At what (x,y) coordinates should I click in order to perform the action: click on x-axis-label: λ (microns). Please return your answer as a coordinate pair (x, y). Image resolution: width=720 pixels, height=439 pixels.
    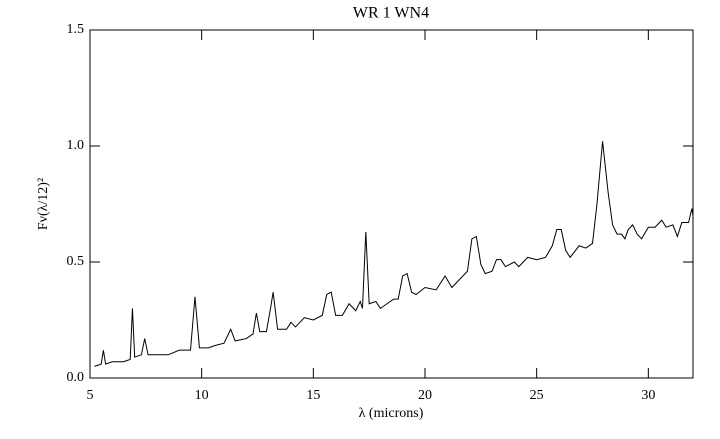
    Looking at the image, I should click on (391, 413).